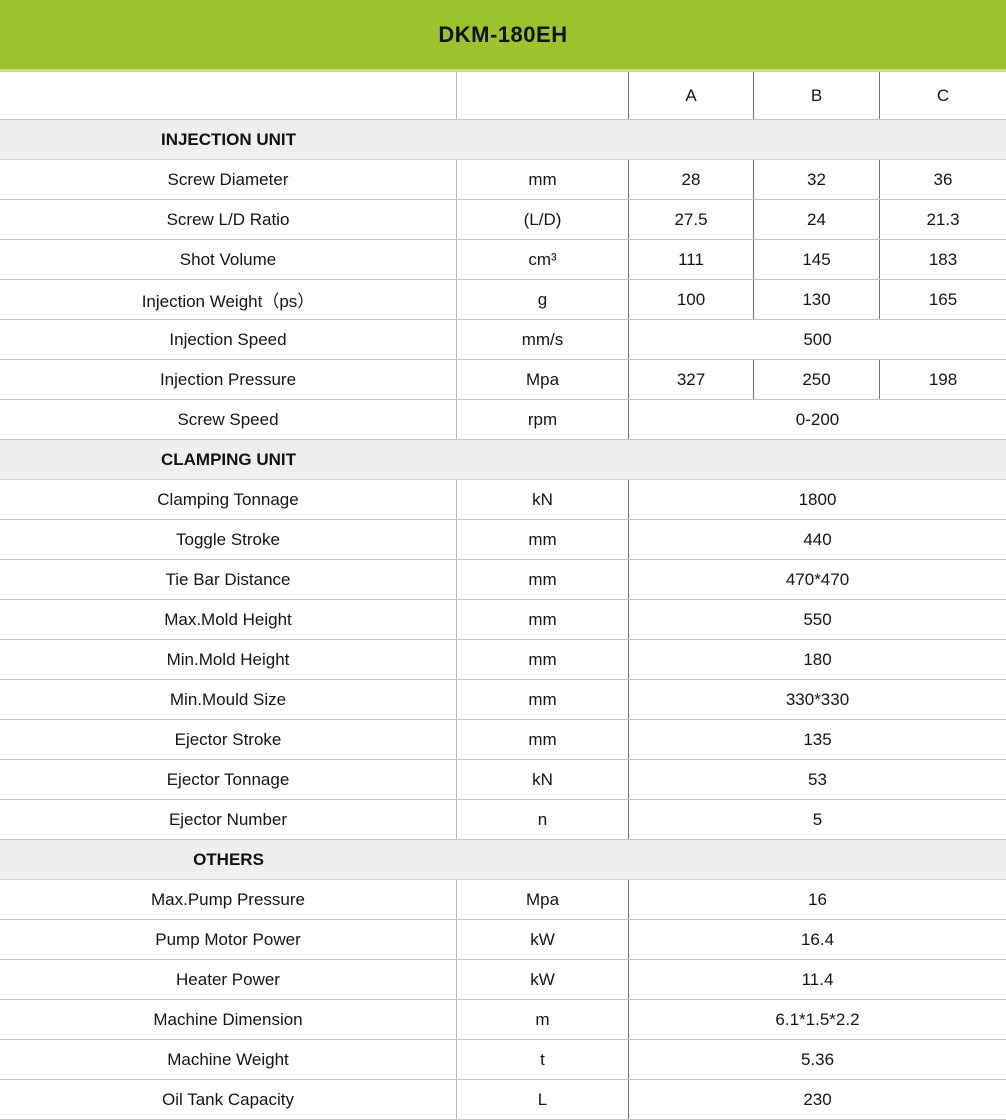 Image resolution: width=1006 pixels, height=1120 pixels. What do you see at coordinates (817, 259) in the screenshot?
I see `value-b: 145` at bounding box center [817, 259].